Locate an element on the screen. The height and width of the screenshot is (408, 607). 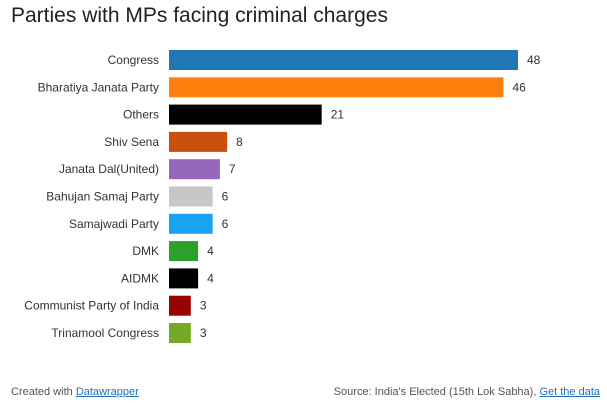
footer-credit: Created with Datawrapper is located at coordinates (75, 392).